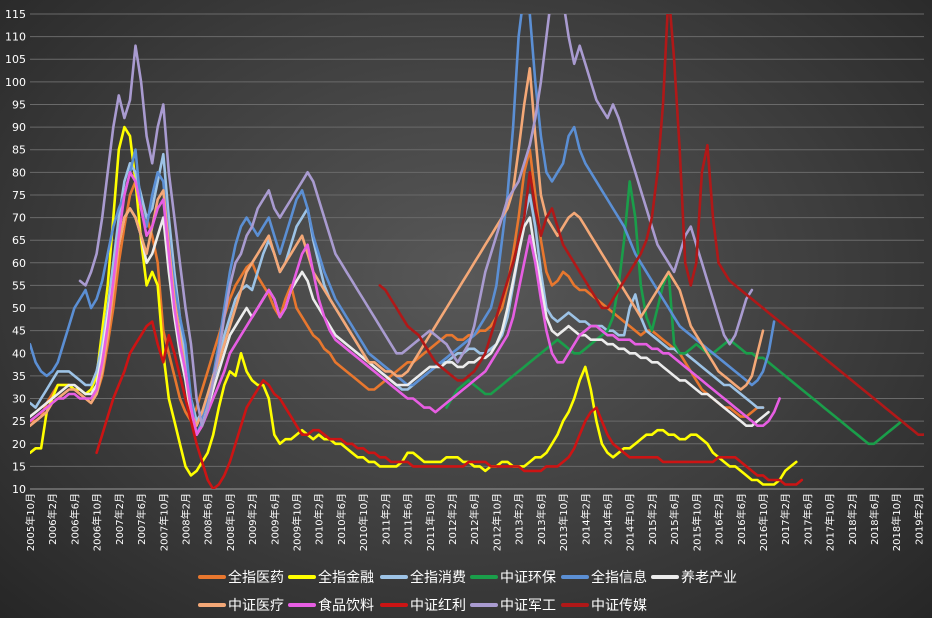 The image size is (932, 618). Describe the element at coordinates (19, 195) in the screenshot. I see `y-tick-label: 75` at that location.